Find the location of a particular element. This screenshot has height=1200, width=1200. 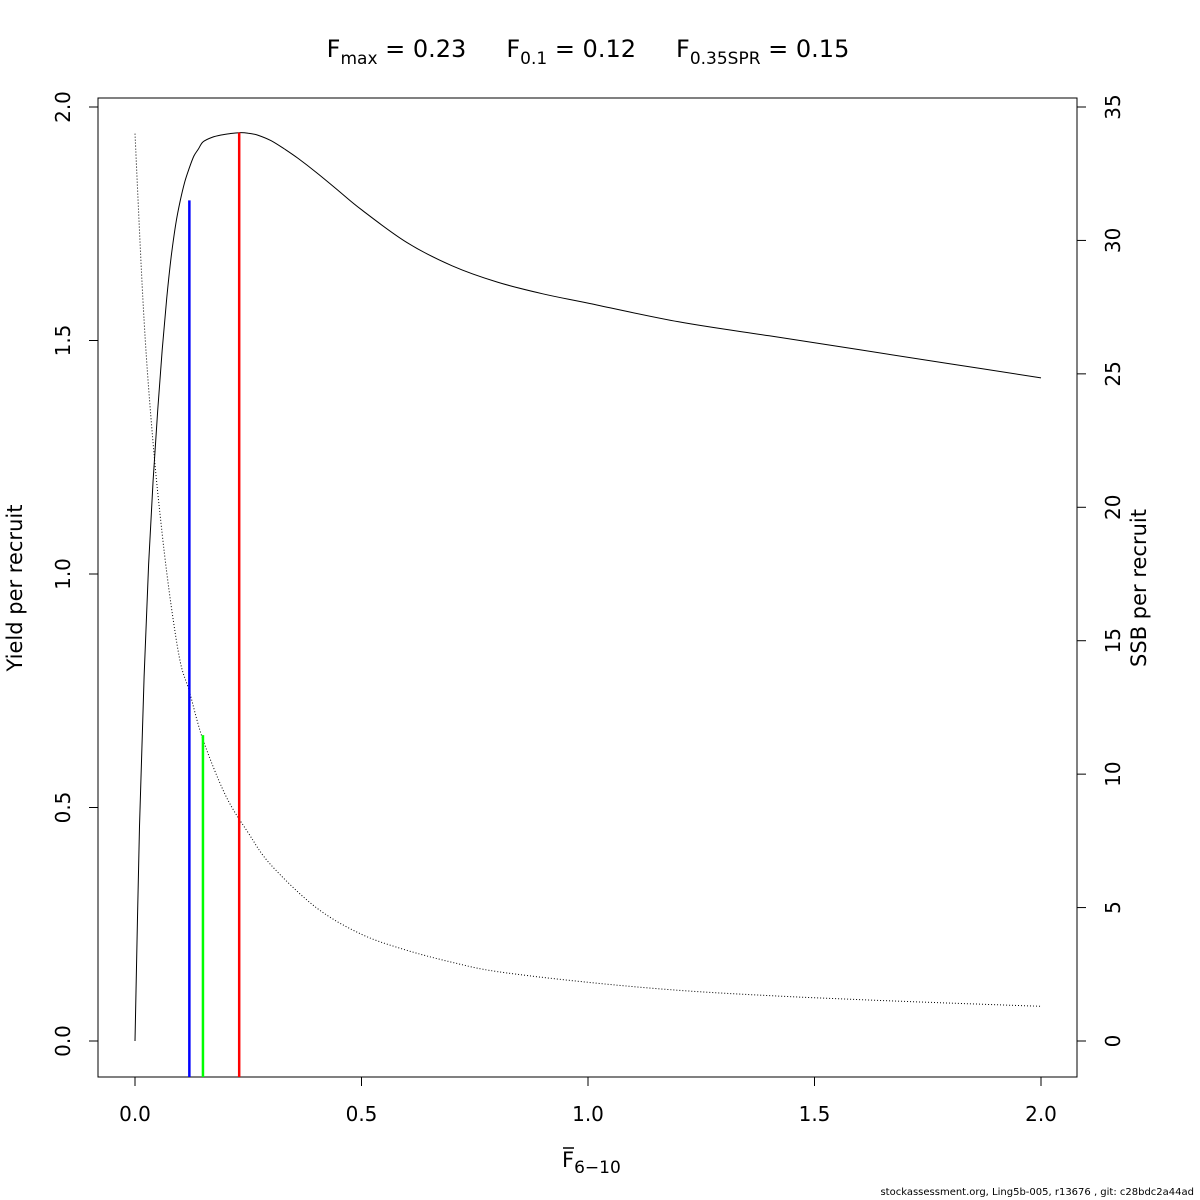

title-fspr-symbol: F is located at coordinates (683, 49).